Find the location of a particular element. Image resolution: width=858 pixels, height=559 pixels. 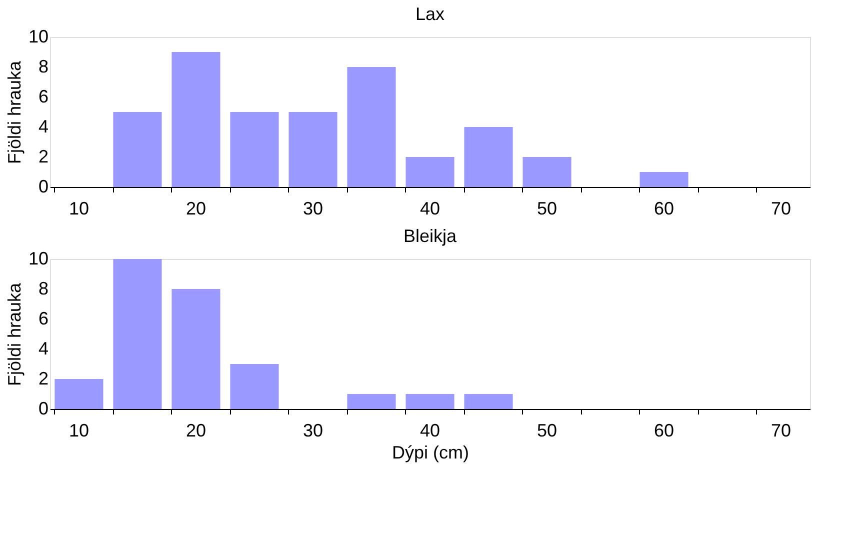

chart-title: Lax is located at coordinates (430, 14).